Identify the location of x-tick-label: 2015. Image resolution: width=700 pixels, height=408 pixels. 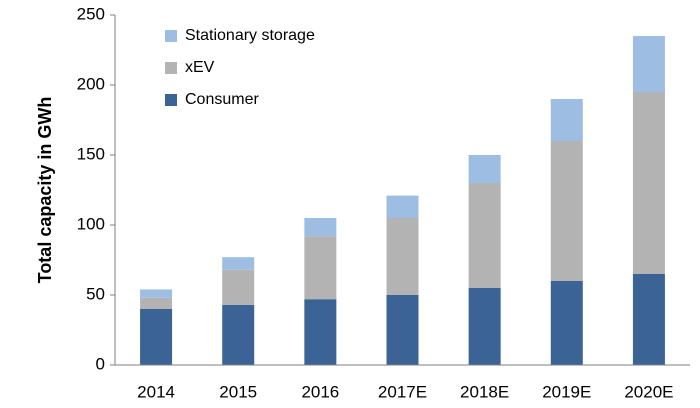
(238, 391).